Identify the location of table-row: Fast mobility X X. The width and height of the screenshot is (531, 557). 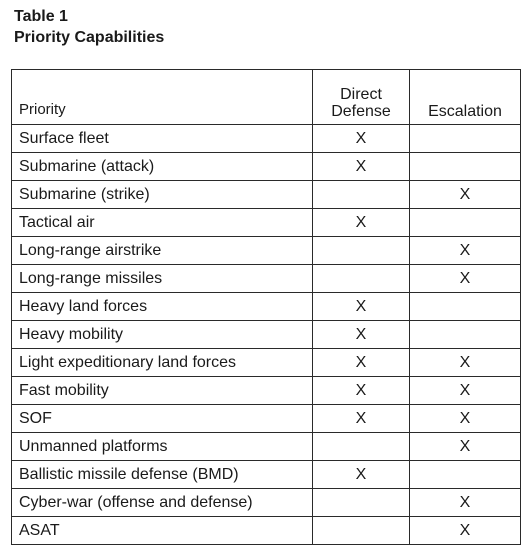
(266, 390).